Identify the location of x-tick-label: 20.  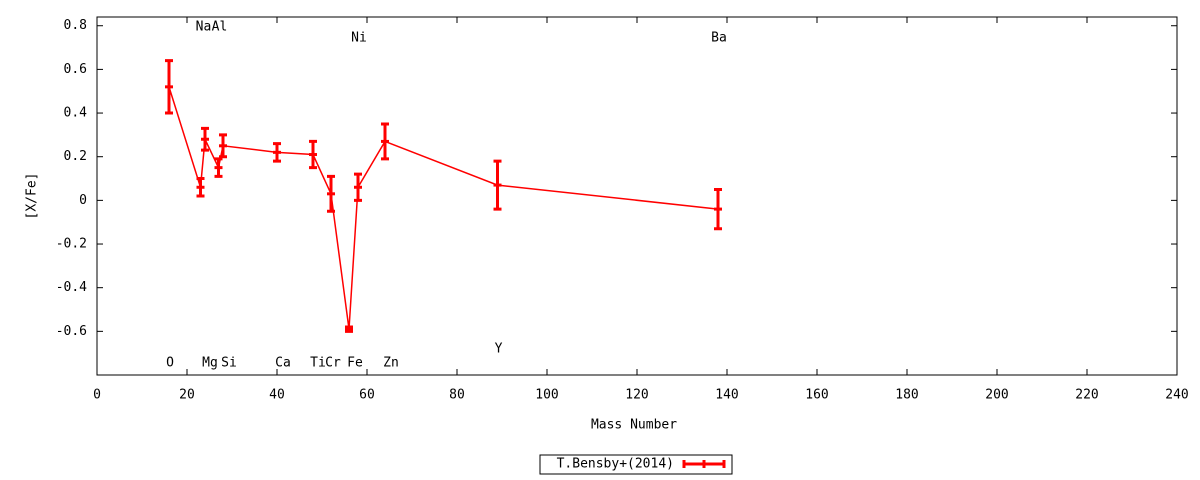
(187, 395).